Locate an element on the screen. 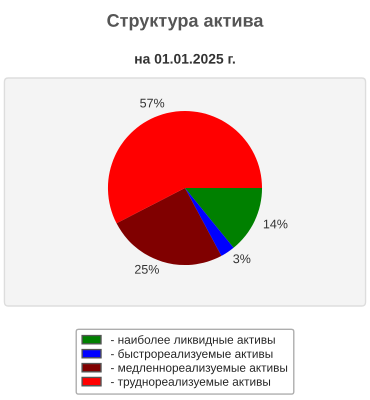  legend-label: - медленнореализуемые активы is located at coordinates (199, 369).